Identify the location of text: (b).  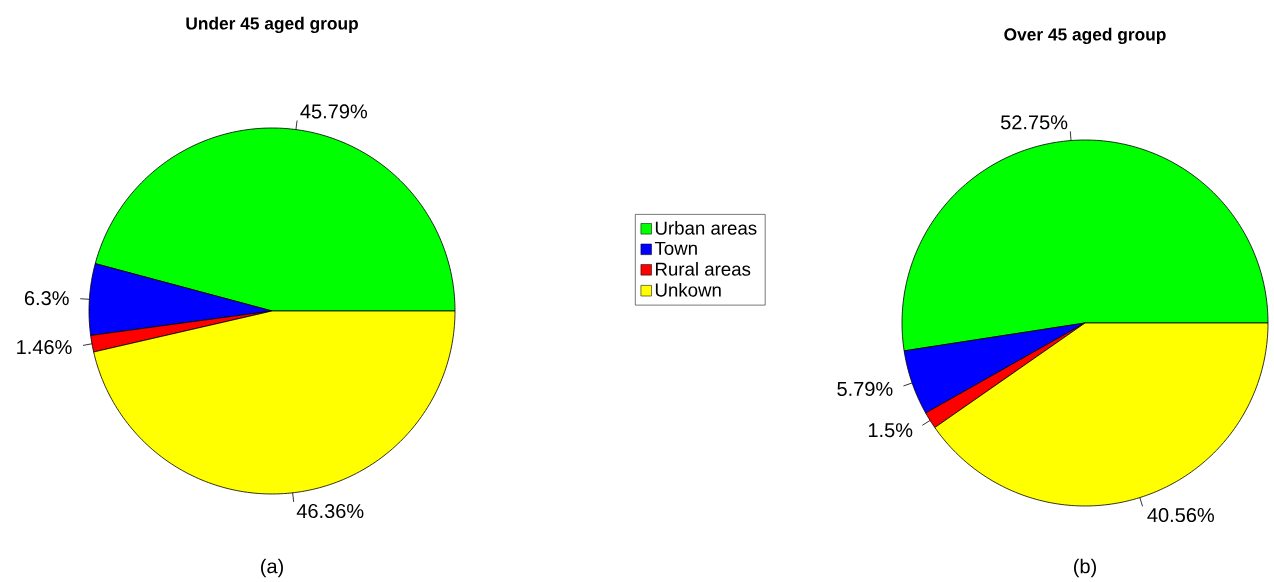
(1085, 568).